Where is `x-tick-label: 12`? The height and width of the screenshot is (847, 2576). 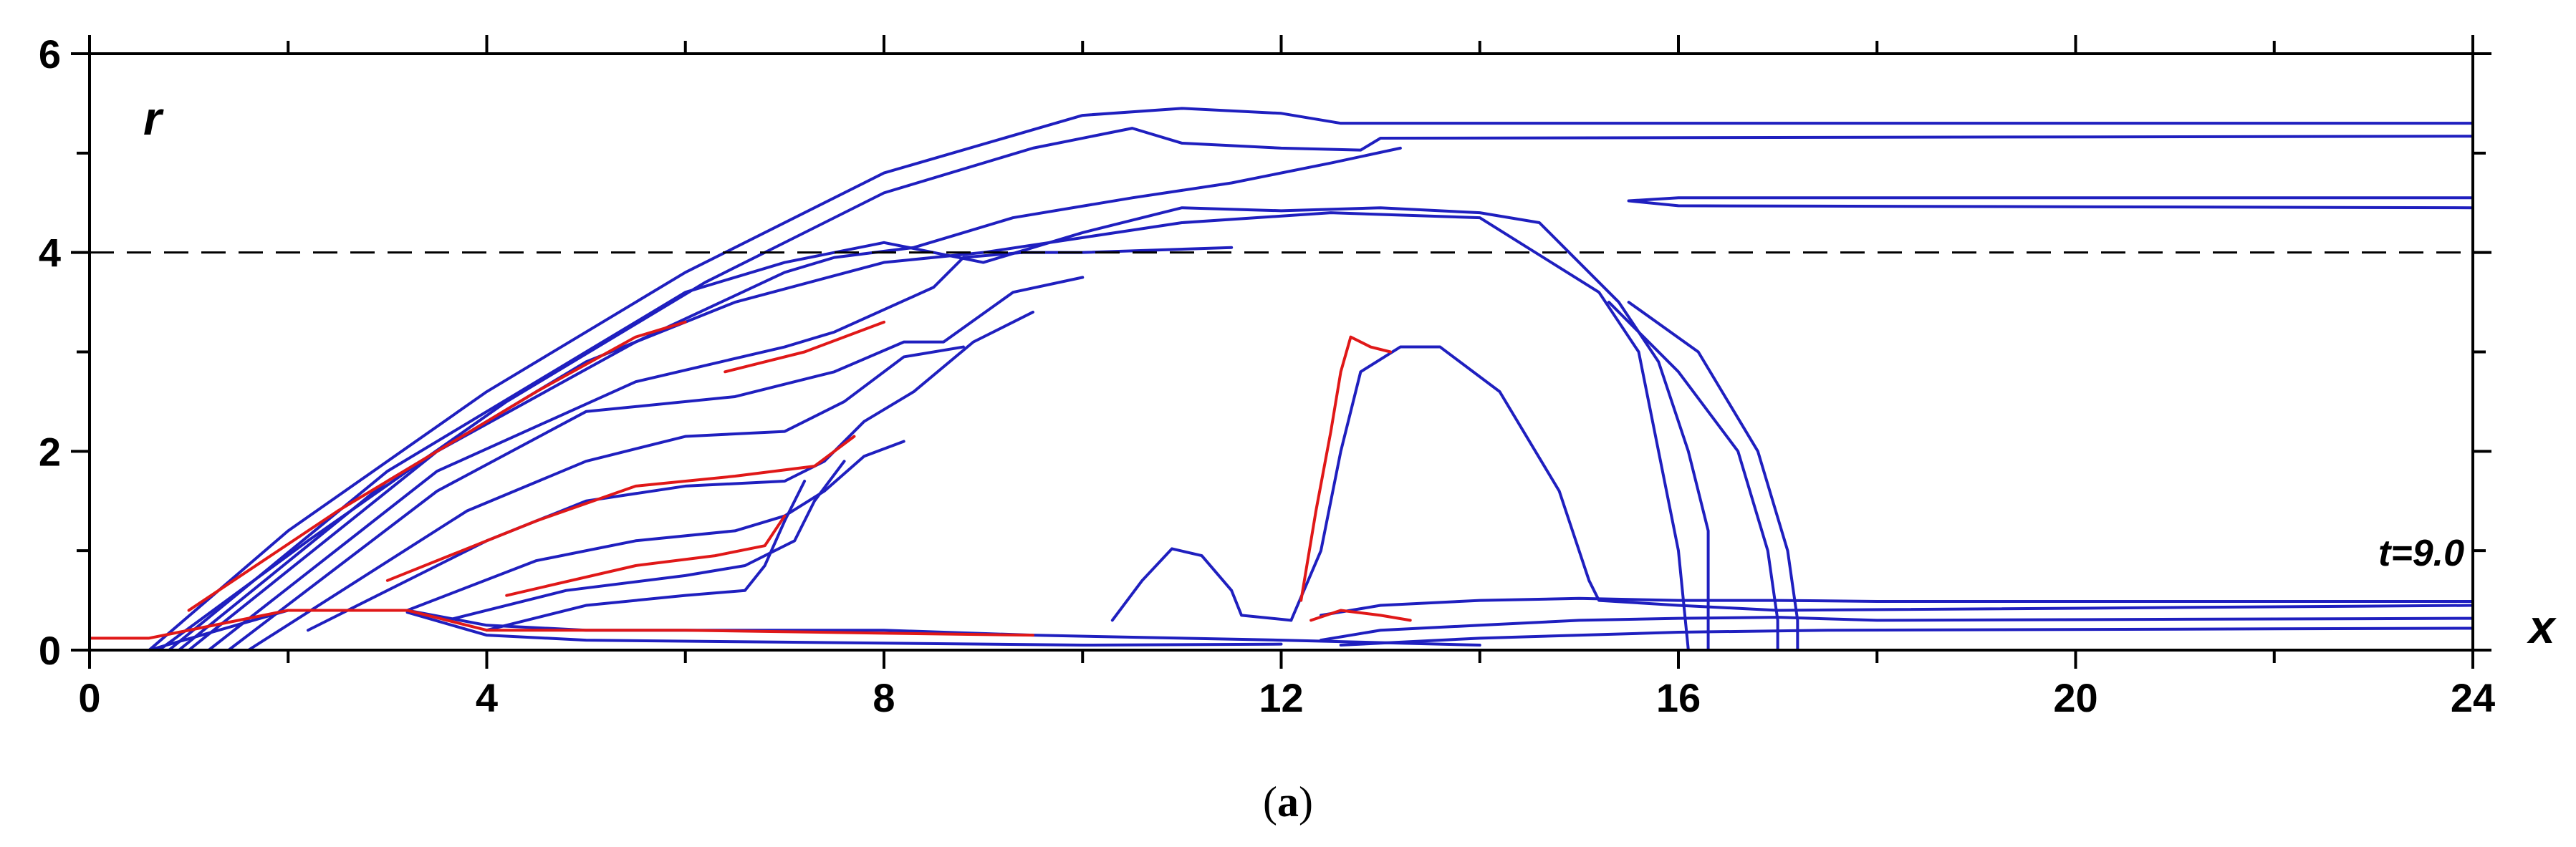
x-tick-label: 12 is located at coordinates (1281, 697).